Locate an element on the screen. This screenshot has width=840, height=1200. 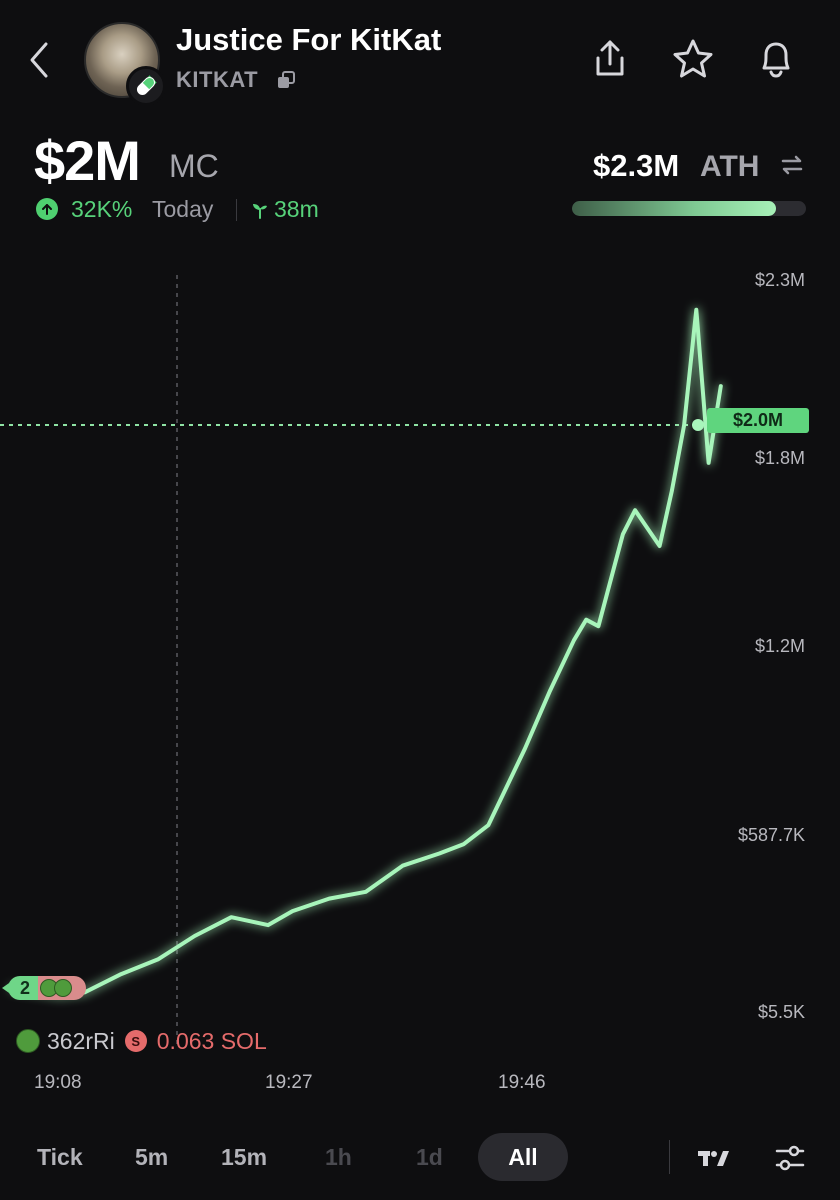
back-button is located at coordinates (41, 60).